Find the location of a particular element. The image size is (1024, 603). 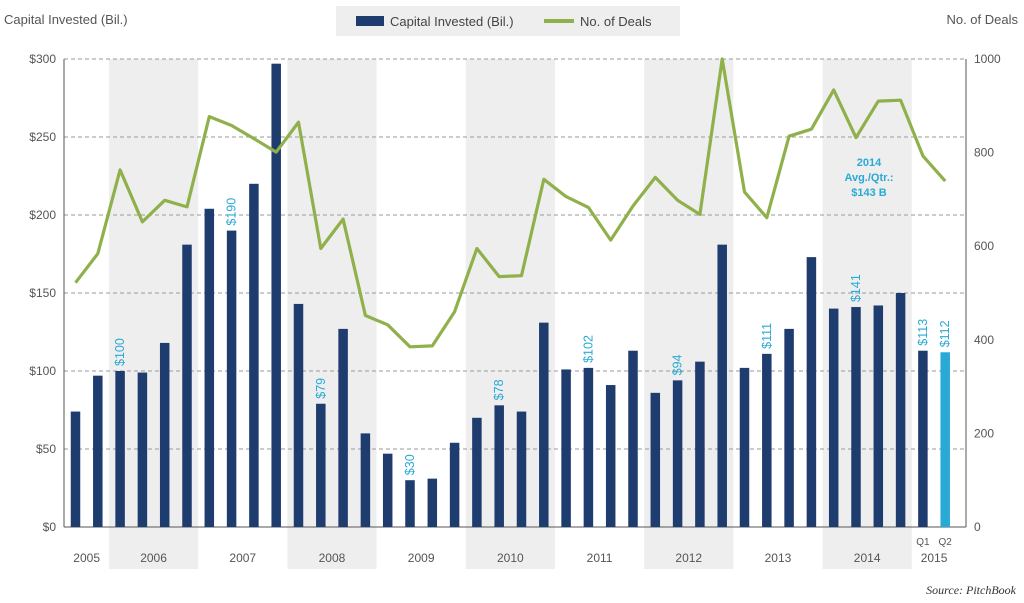

right-tick-label: 400 is located at coordinates (984, 340).